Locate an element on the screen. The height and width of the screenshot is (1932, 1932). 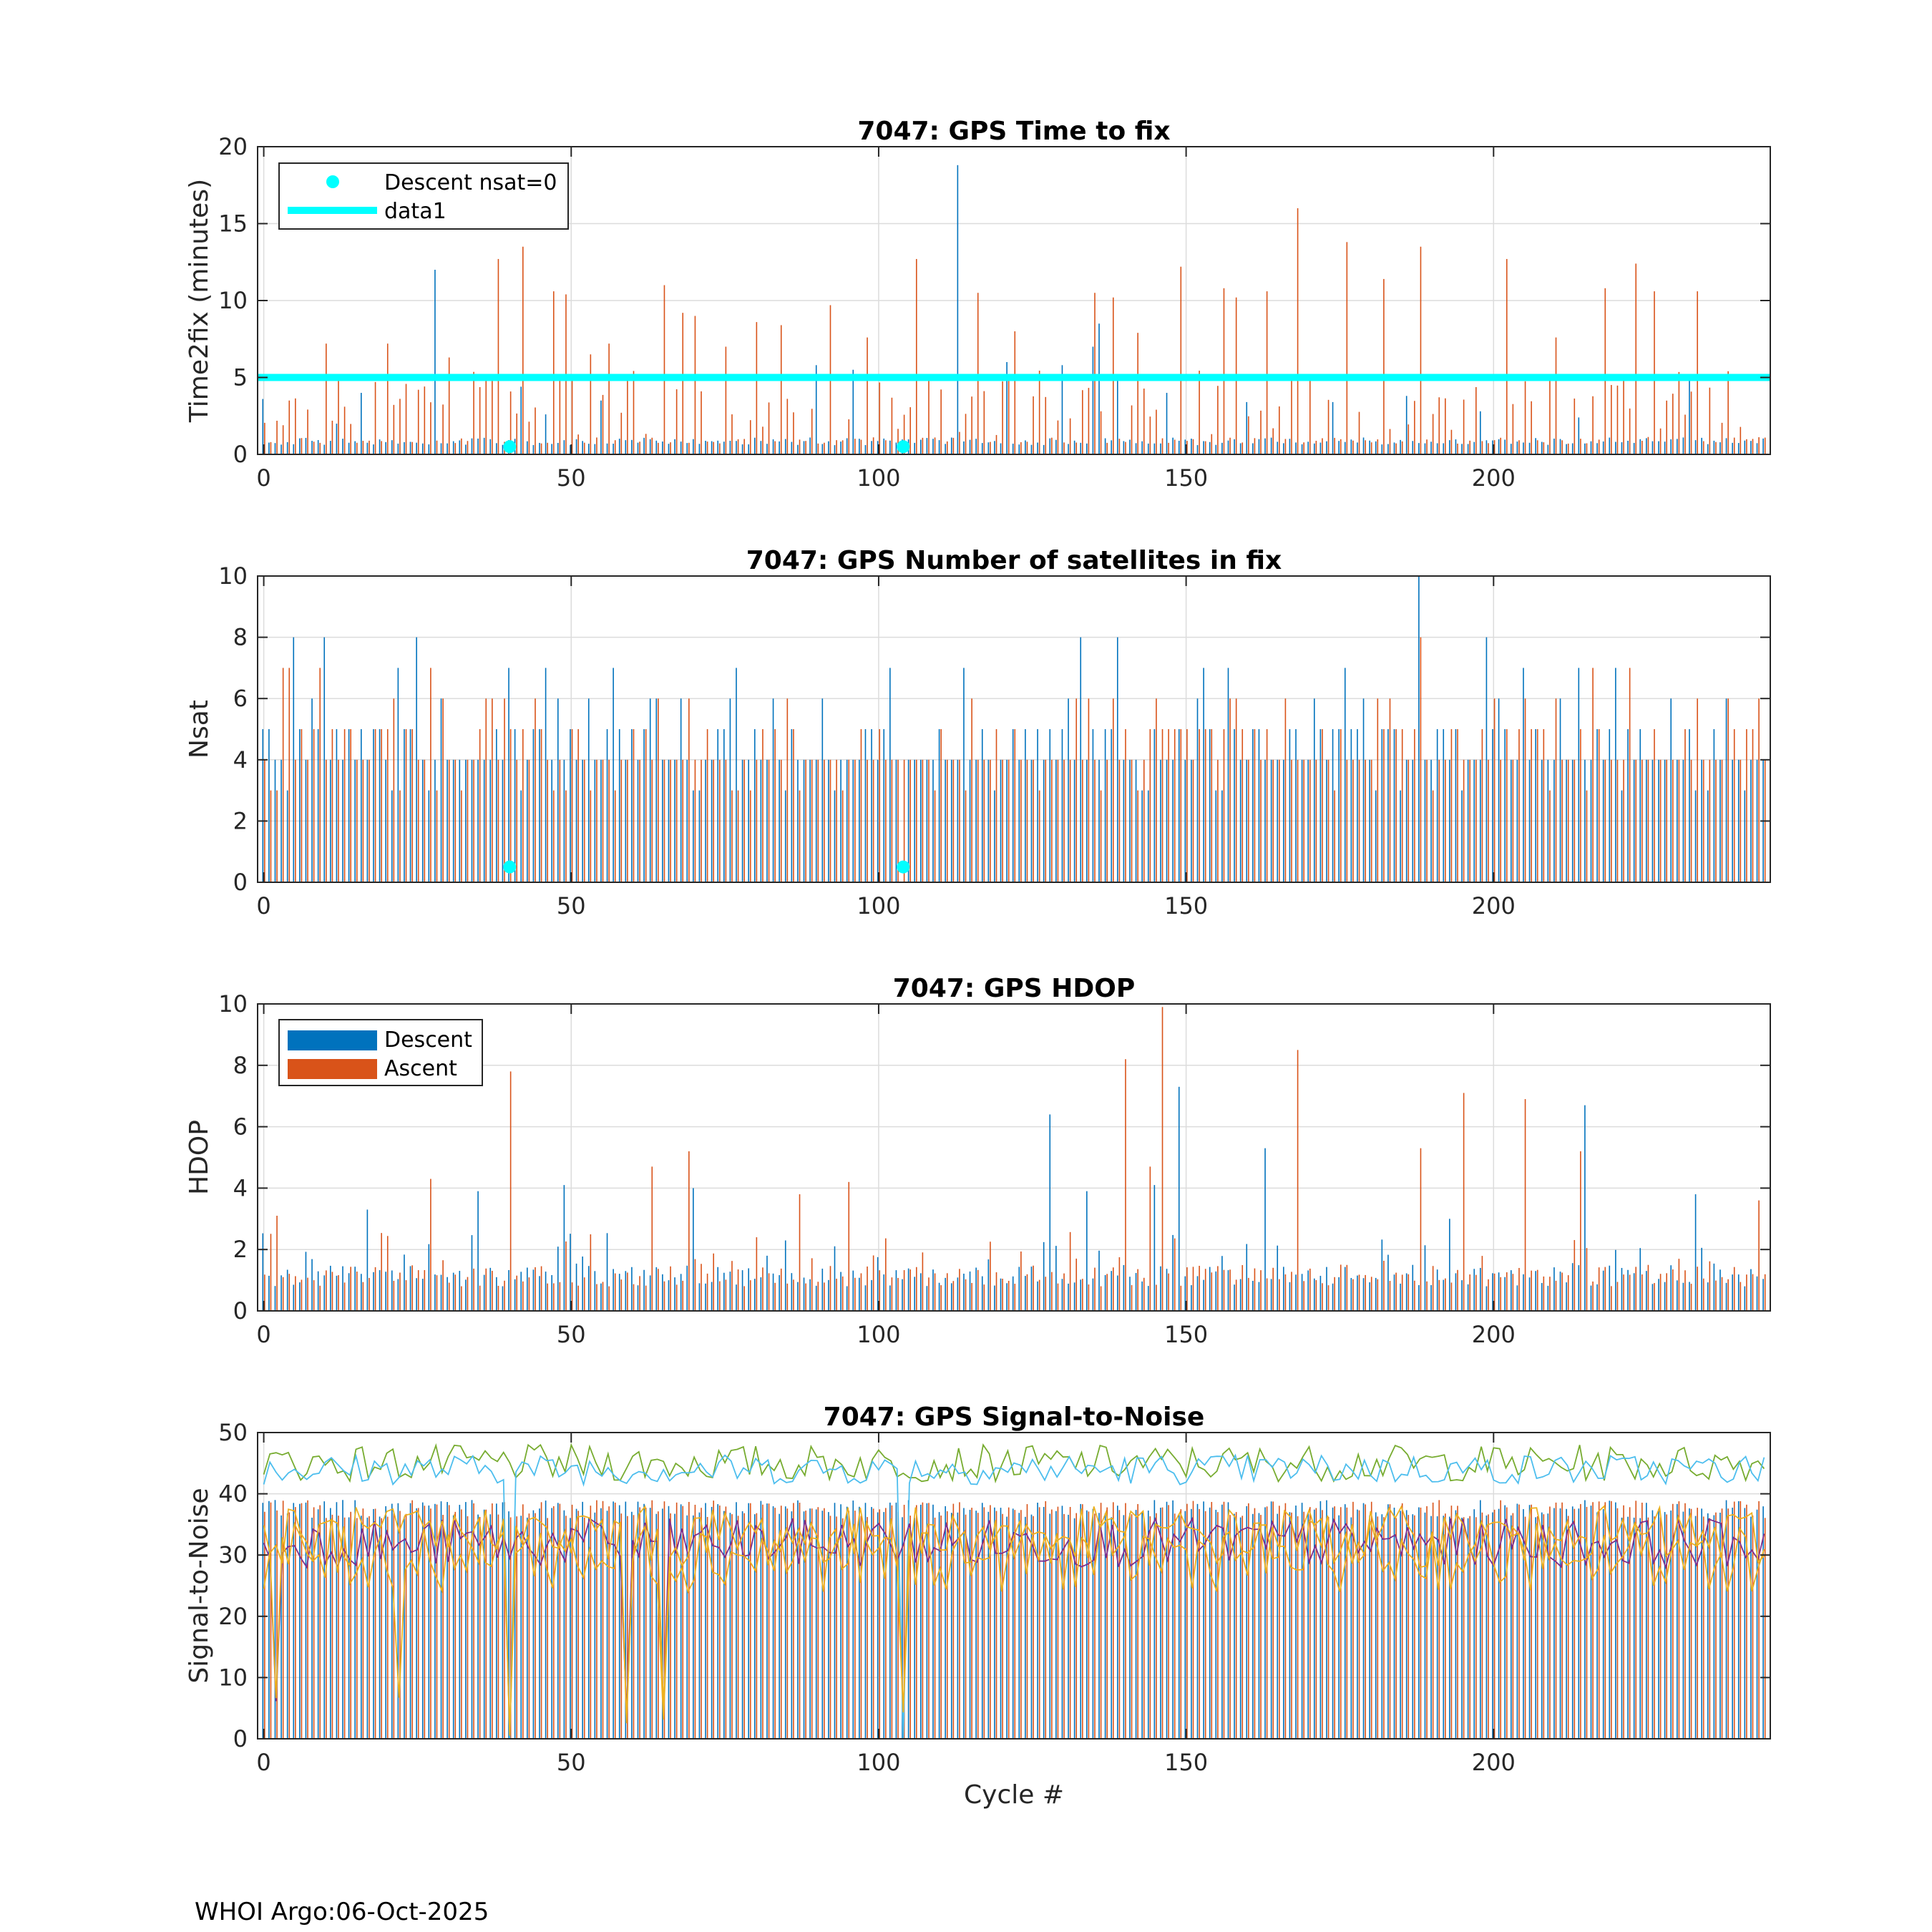
legend-label-nsat0: Descent nsat=0 is located at coordinates (470, 182).